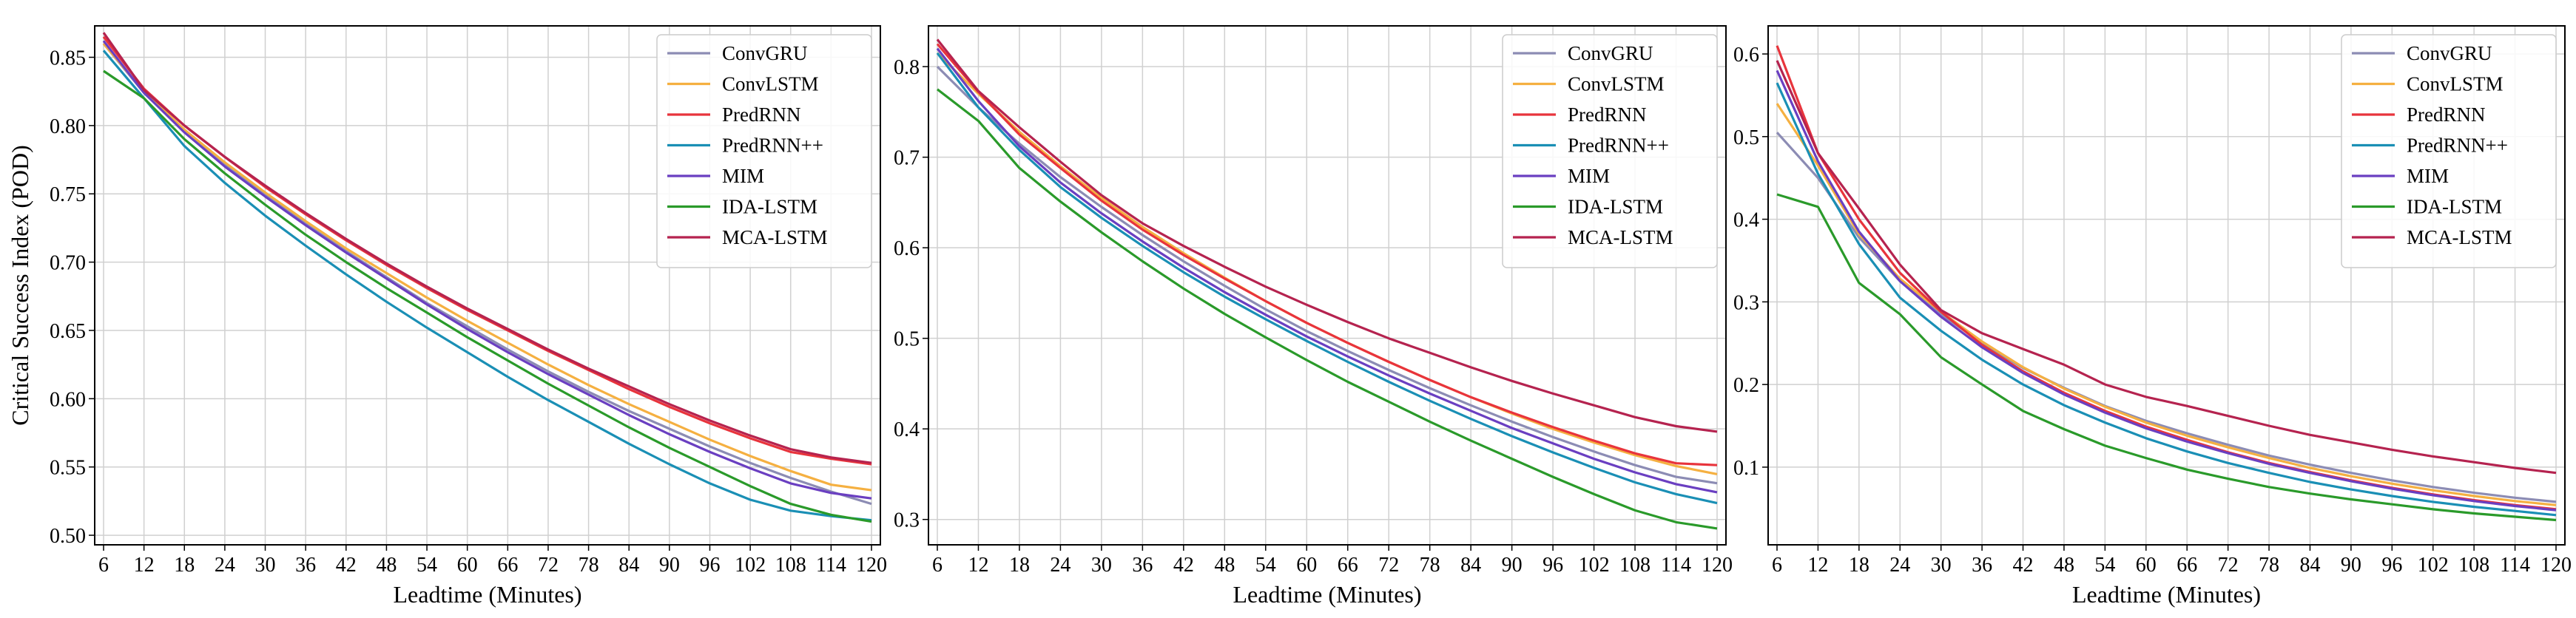 Image resolution: width=2576 pixels, height=618 pixels. Describe the element at coordinates (1746, 385) in the screenshot. I see `y-tick-label: 0.2` at that location.